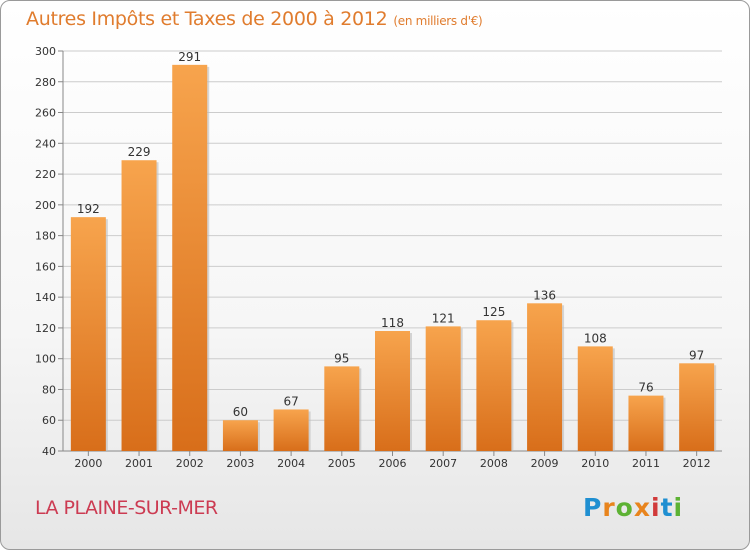 The width and height of the screenshot is (750, 550). What do you see at coordinates (642, 507) in the screenshot?
I see `logo-letter: x` at bounding box center [642, 507].